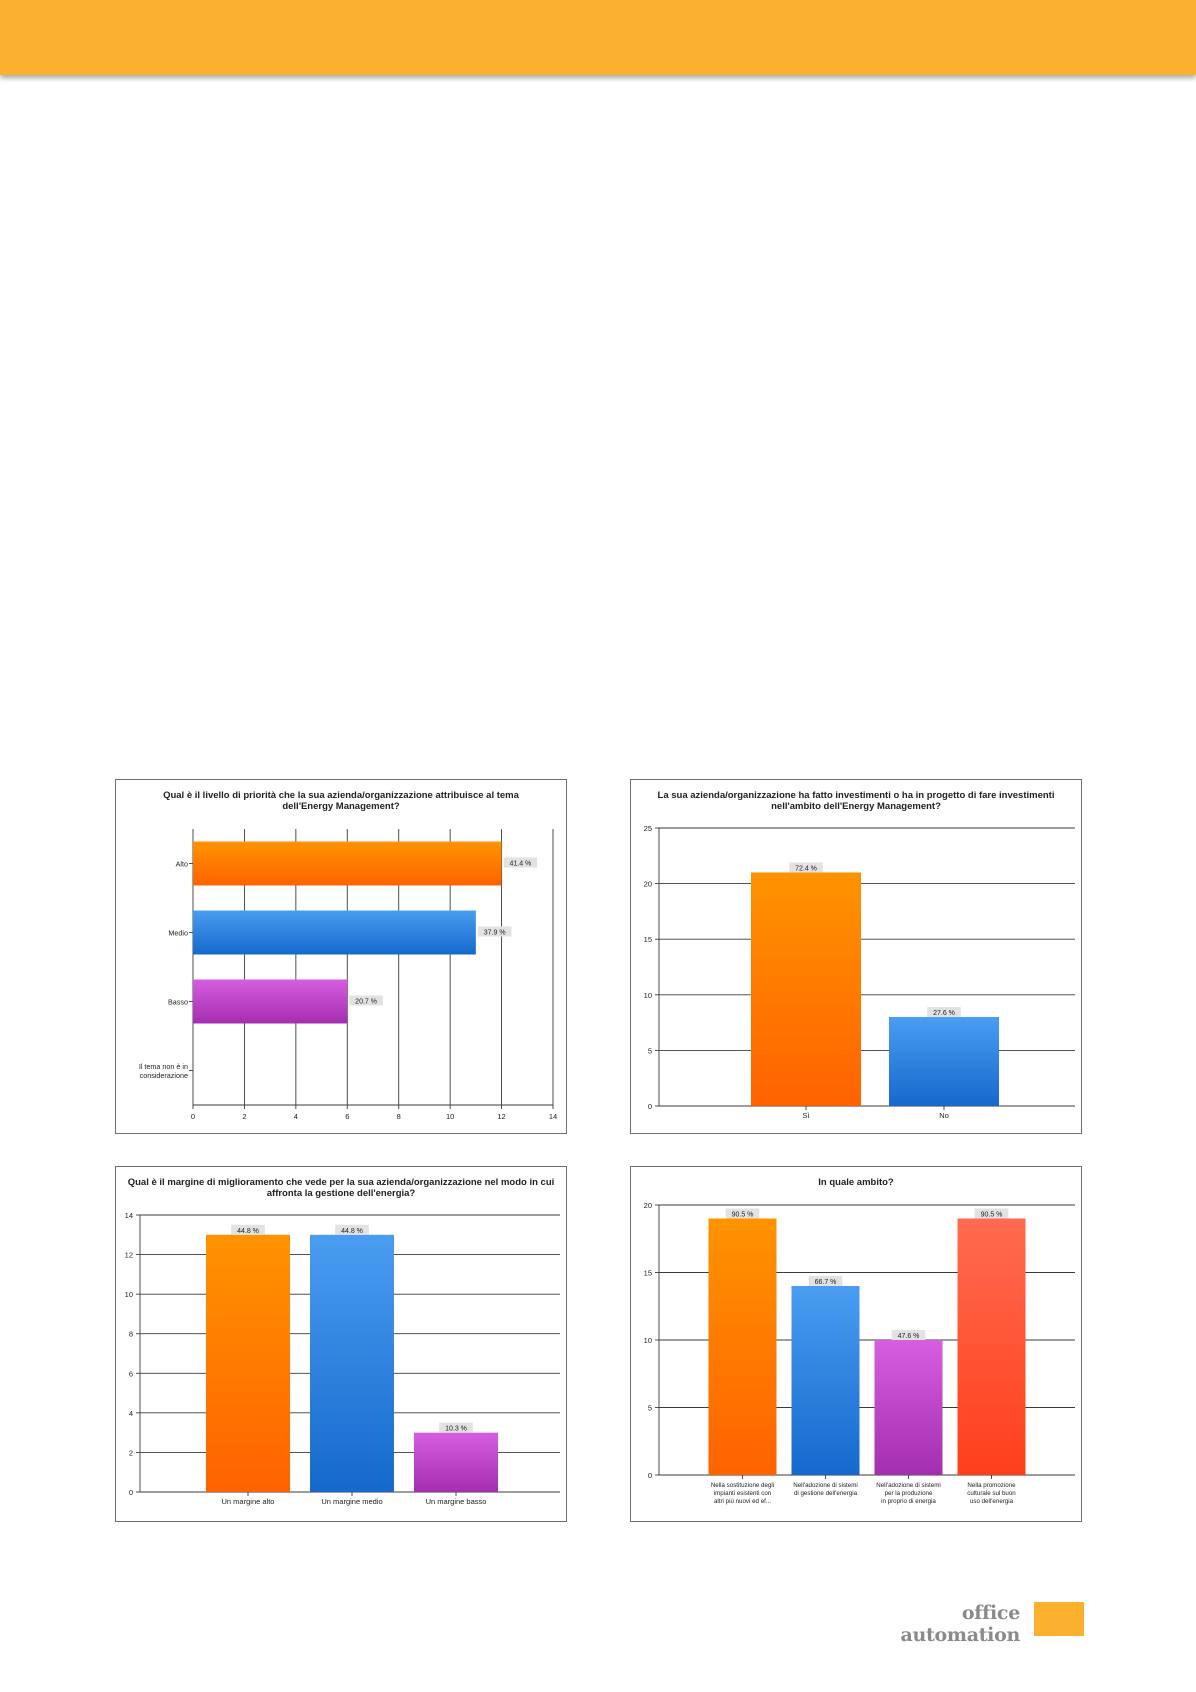 This screenshot has height=1692, width=1196. Describe the element at coordinates (826, 1493) in the screenshot. I see `x-tick-label: di gestione dell'energia` at that location.